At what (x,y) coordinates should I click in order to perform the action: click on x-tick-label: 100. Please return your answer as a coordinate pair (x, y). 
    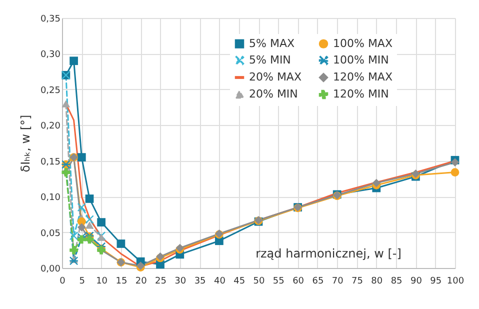
    Looking at the image, I should click on (455, 281).